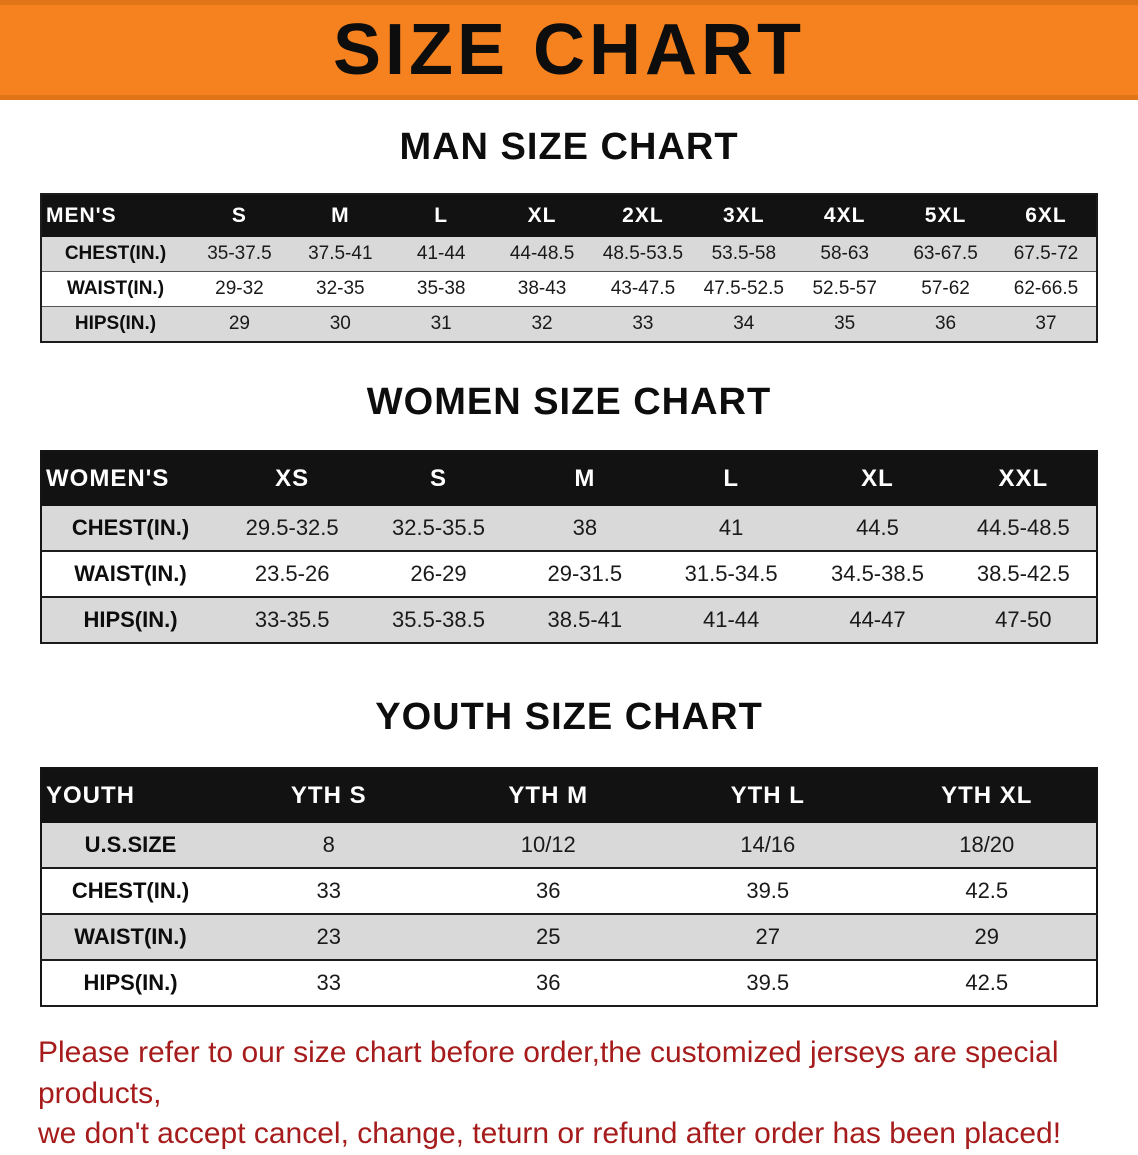  Describe the element at coordinates (292, 574) in the screenshot. I see `size-value: 23.5-26` at that location.